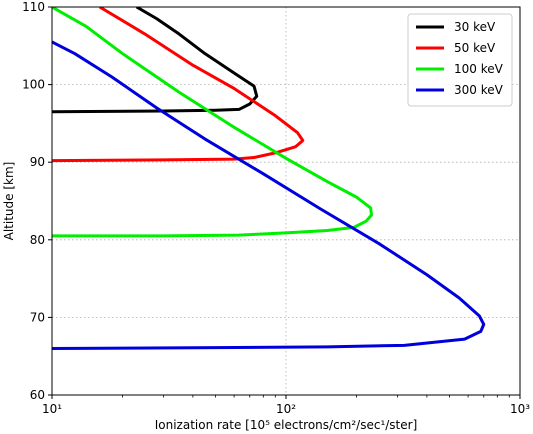 The height and width of the screenshot is (434, 533). I want to click on legend-label: 100 keV, so click(479, 69).